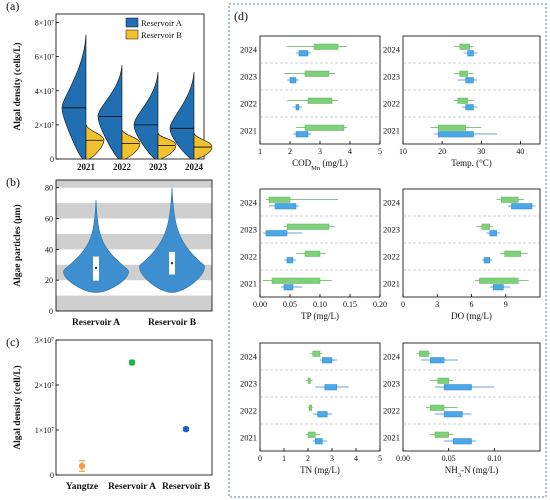 The height and width of the screenshot is (500, 550). I want to click on subplot-xtick-label: 30, so click(481, 151).